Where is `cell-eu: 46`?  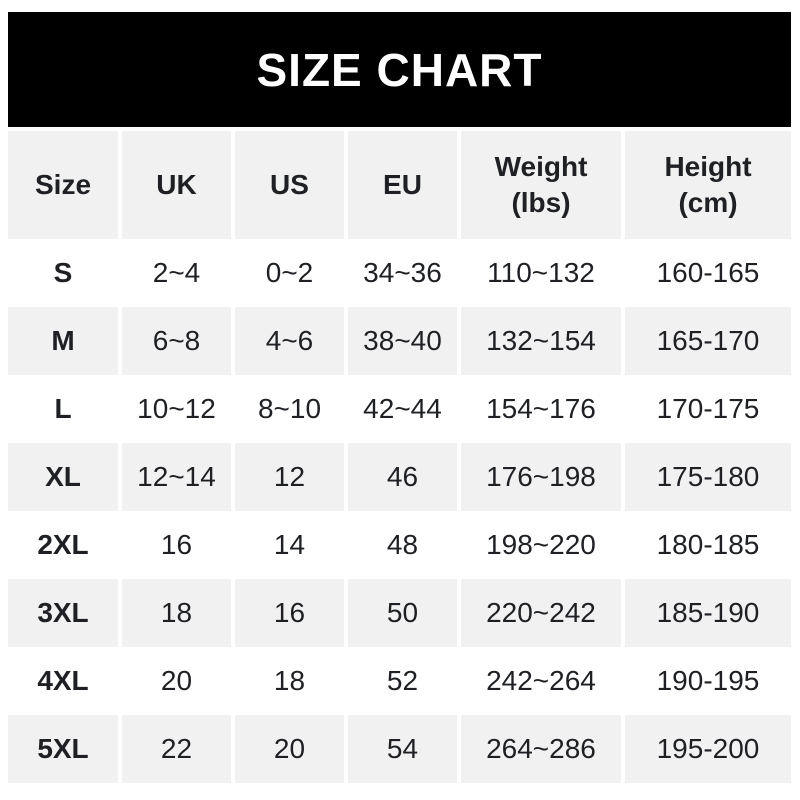 cell-eu: 46 is located at coordinates (402, 477).